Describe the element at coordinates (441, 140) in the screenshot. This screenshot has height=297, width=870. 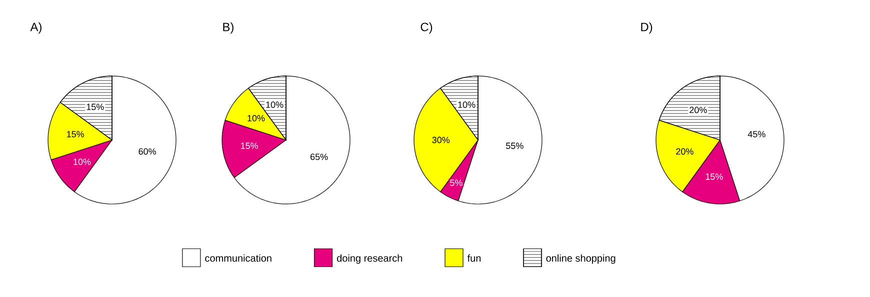
I see `data-label: 30%` at that location.